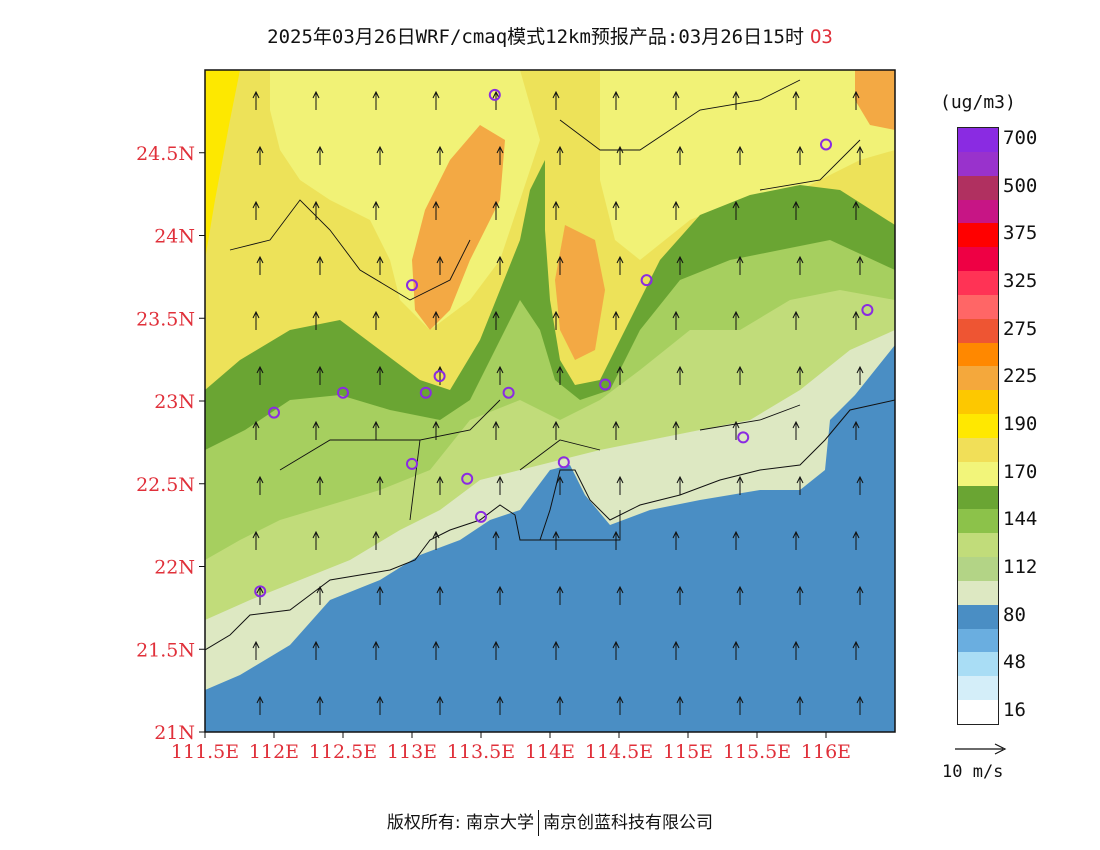 The image size is (1100, 850). Describe the element at coordinates (875, 100) in the screenshot. I see `band-225-ne` at that location.